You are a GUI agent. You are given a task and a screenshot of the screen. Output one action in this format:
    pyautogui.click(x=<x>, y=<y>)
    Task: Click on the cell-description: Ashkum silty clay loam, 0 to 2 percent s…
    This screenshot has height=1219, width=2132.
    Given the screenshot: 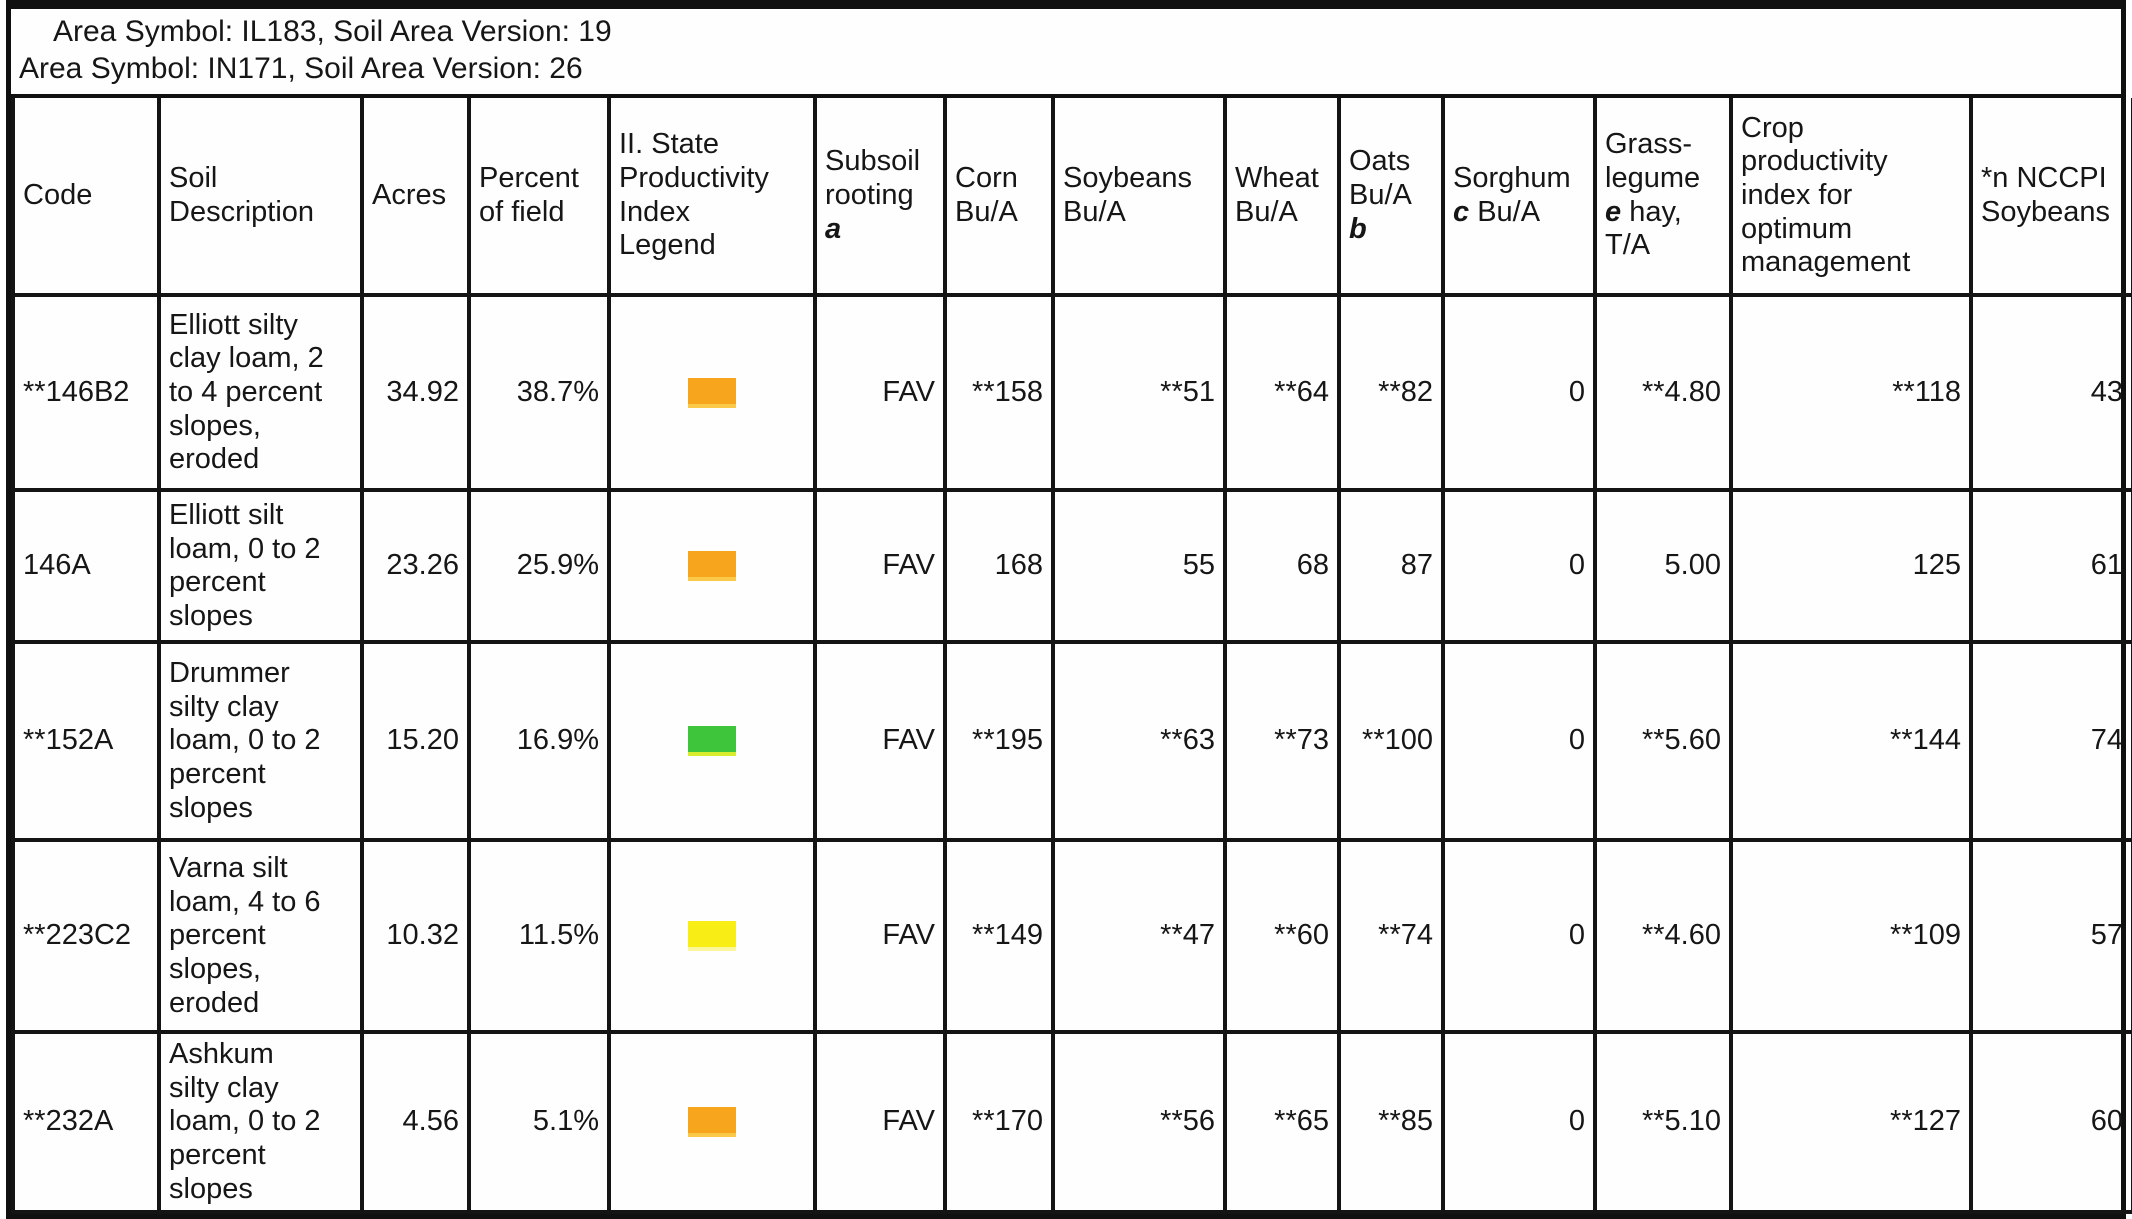 What is the action you would take?
    pyautogui.click(x=260, y=1122)
    